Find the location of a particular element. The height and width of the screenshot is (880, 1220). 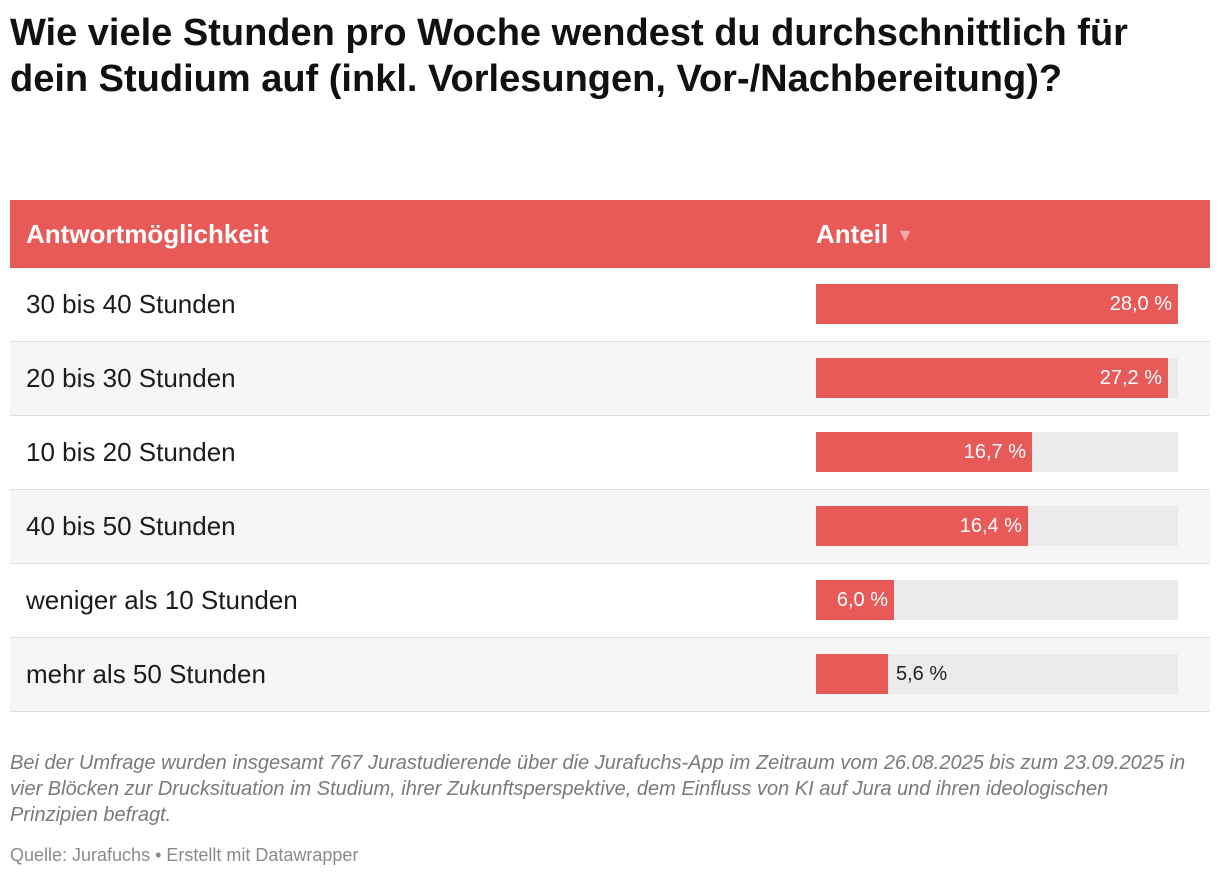

bar-track: 27,2 % is located at coordinates (997, 378).